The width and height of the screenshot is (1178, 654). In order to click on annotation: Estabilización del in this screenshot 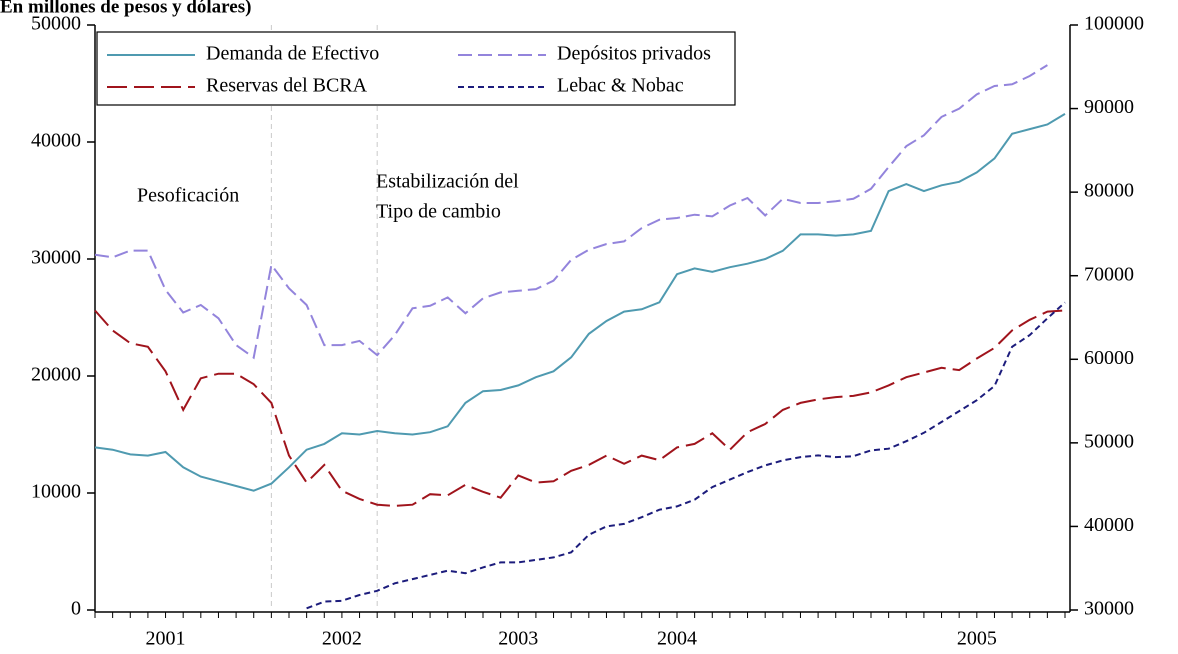, I will do `click(447, 182)`.